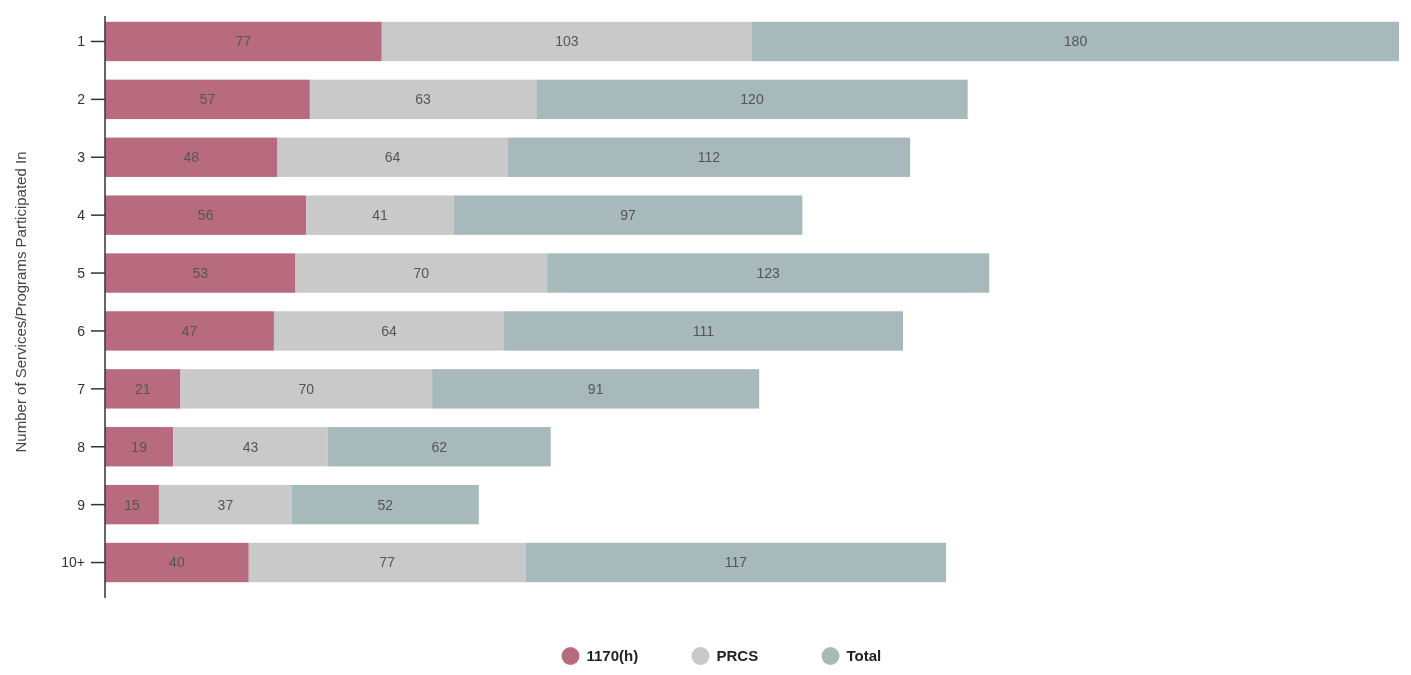  I want to click on data-label: 48, so click(191, 157).